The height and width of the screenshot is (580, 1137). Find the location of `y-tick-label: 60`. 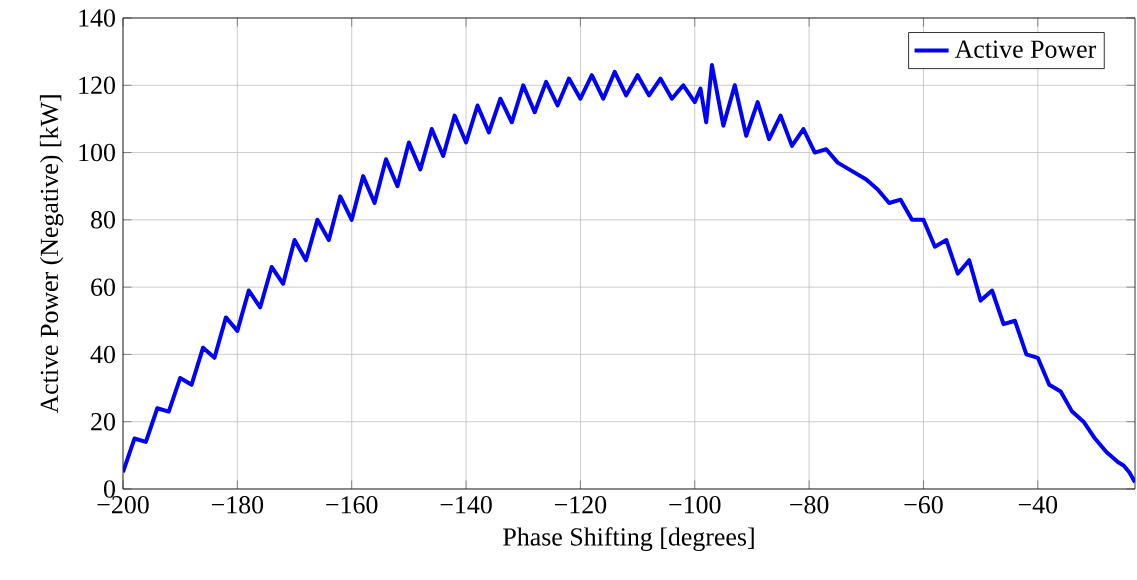

y-tick-label: 60 is located at coordinates (103, 287).